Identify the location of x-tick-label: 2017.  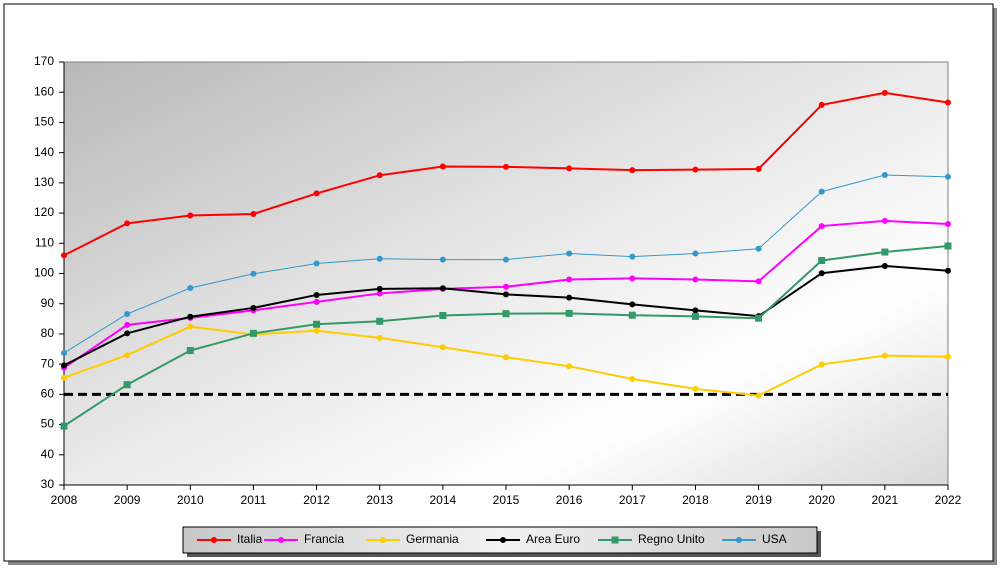
(632, 500).